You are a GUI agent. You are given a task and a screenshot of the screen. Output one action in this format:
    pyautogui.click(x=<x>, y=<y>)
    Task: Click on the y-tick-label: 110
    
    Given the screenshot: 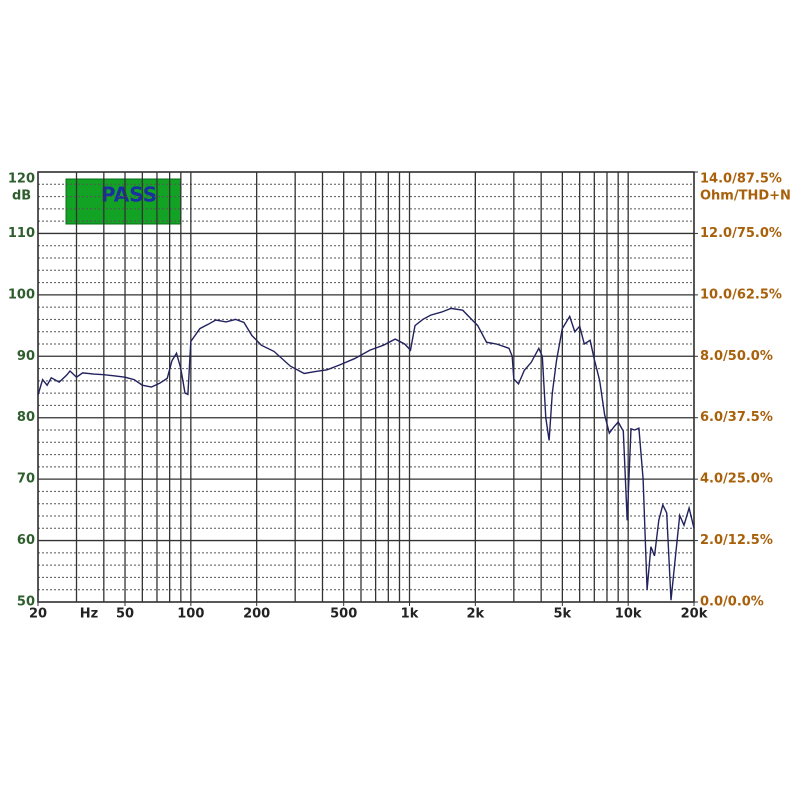 What is the action you would take?
    pyautogui.click(x=21, y=233)
    